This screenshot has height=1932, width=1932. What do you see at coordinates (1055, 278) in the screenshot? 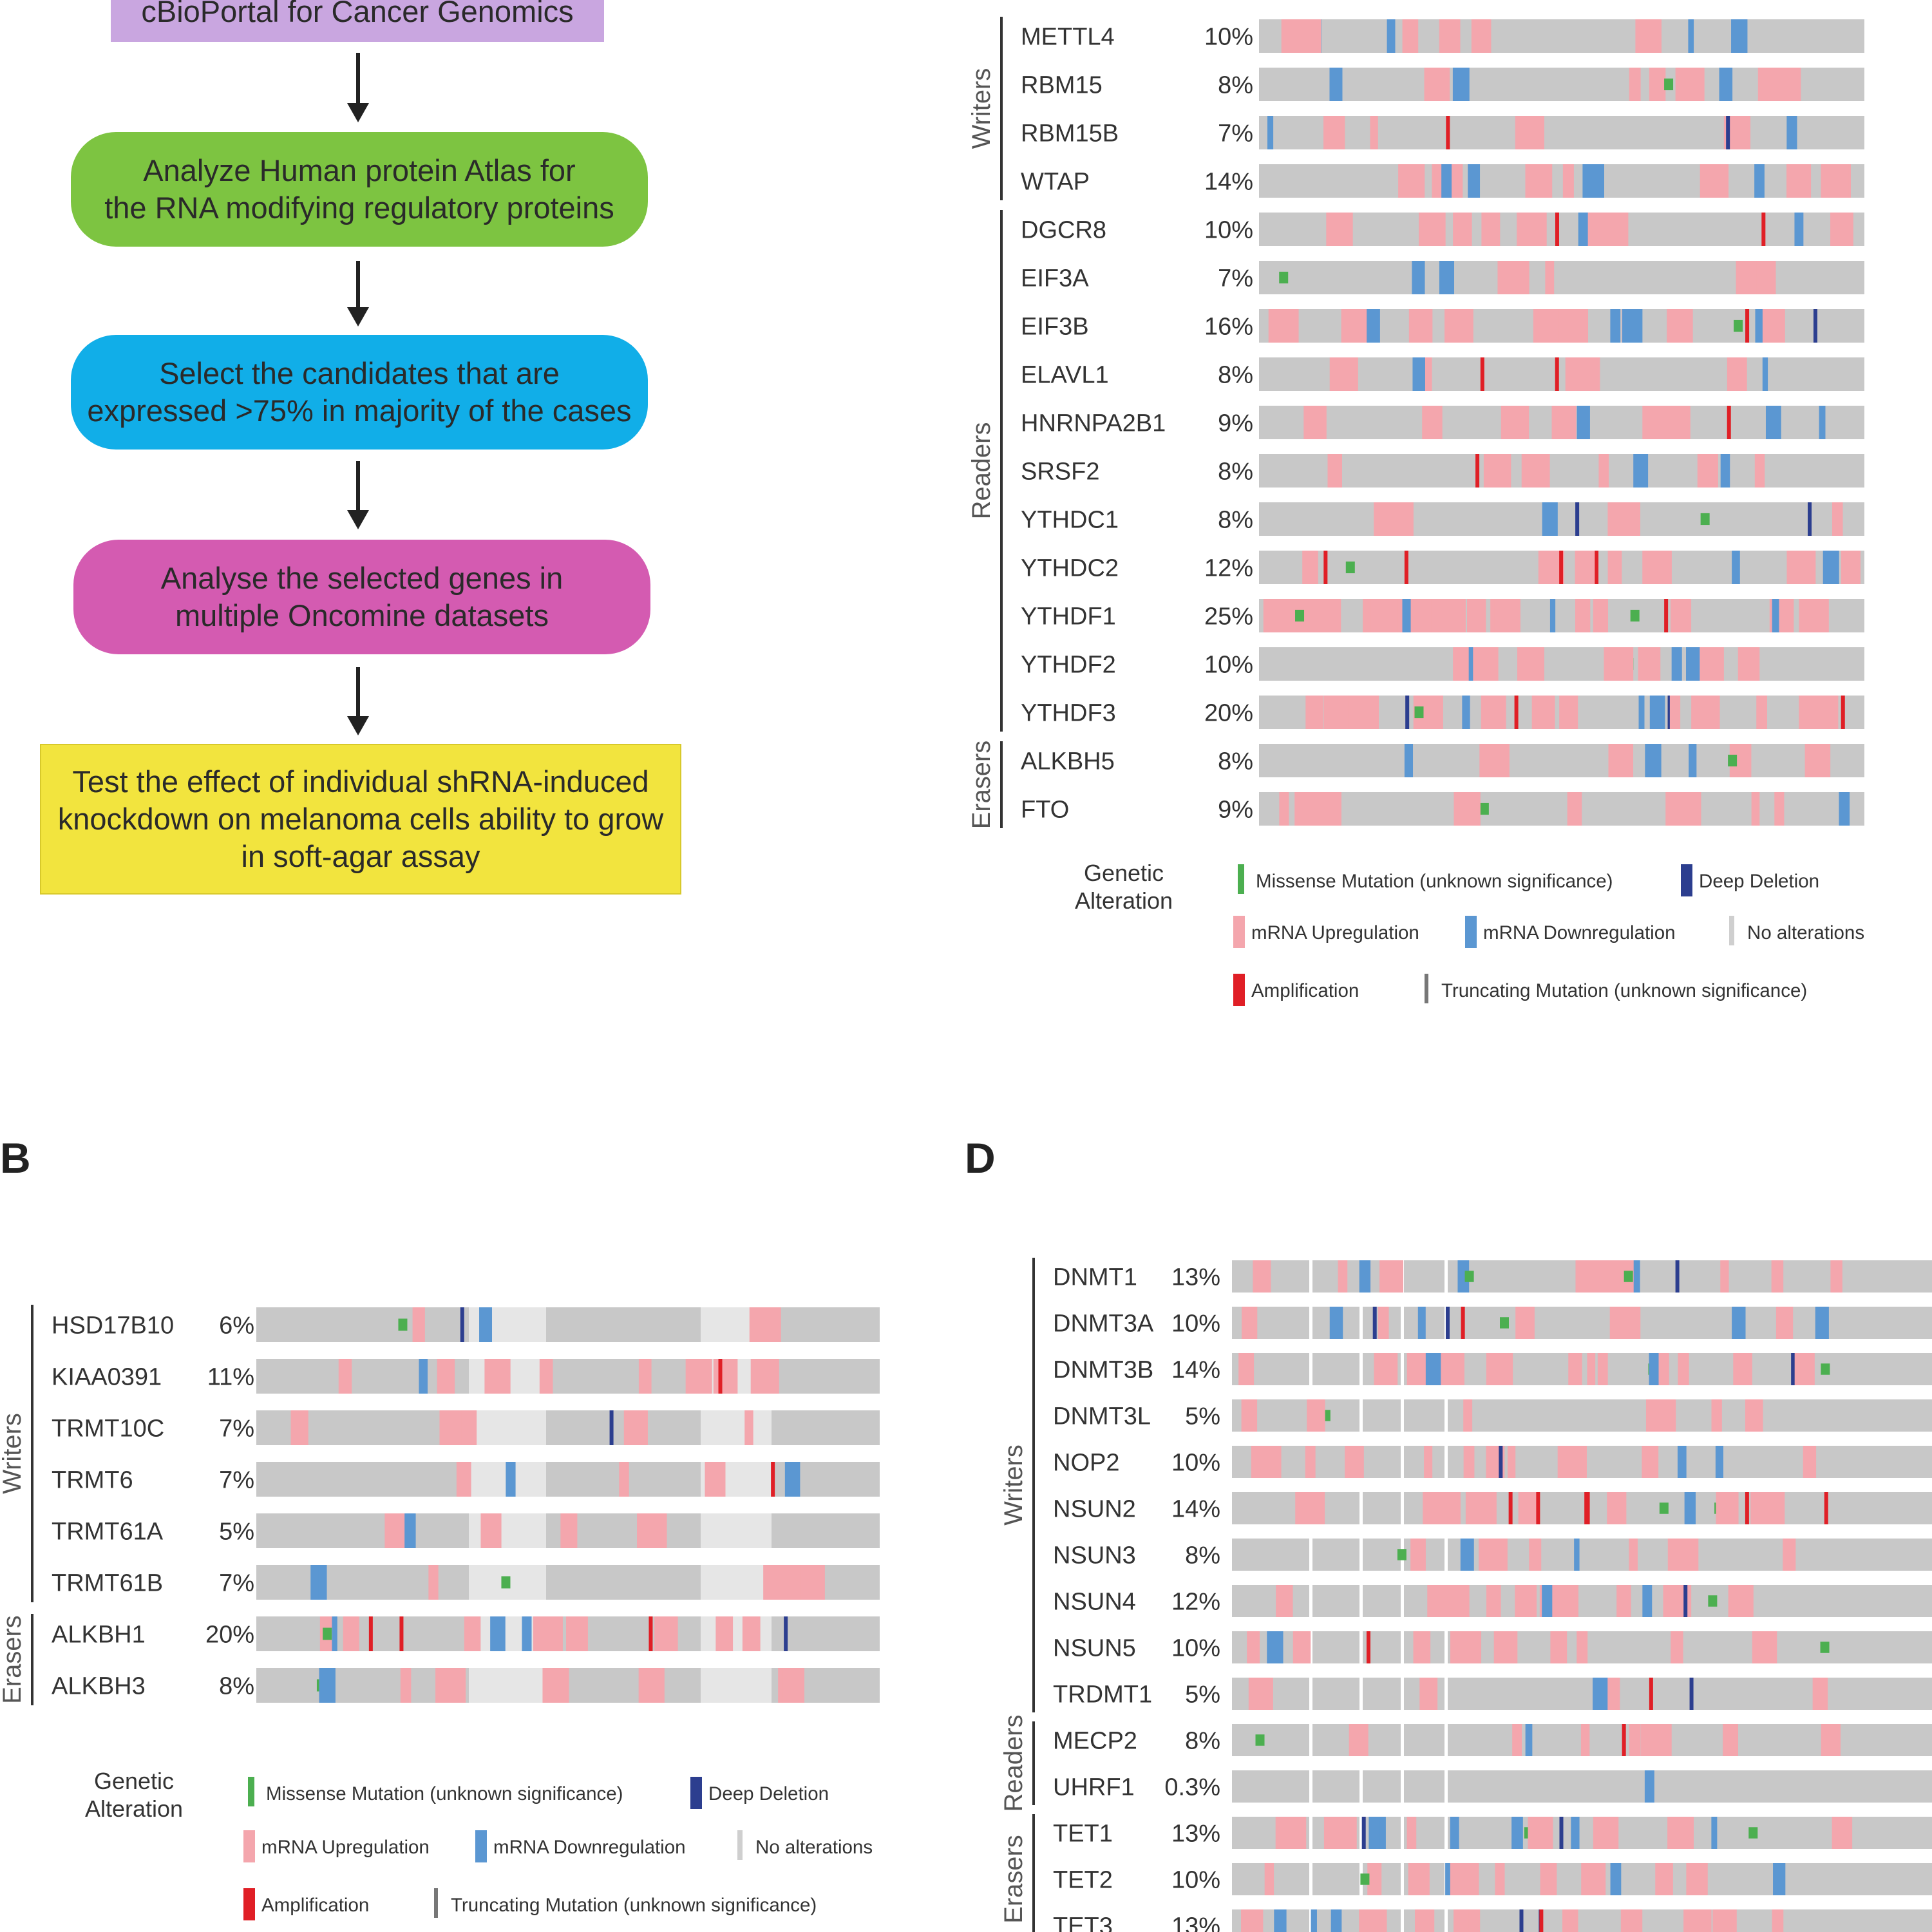
I see `panel-c-gene-label-eif3a: EIF3A` at bounding box center [1055, 278].